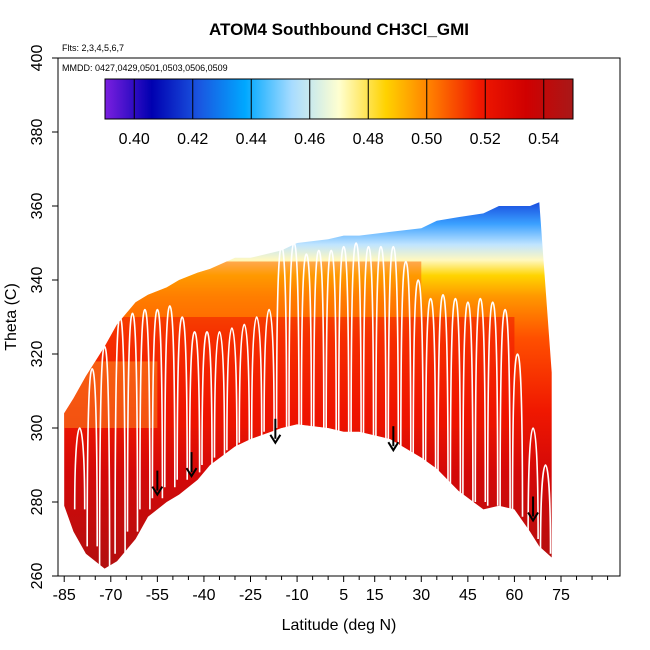 The image size is (650, 650). What do you see at coordinates (343, 595) in the screenshot?
I see `x-tick-label: 5` at bounding box center [343, 595].